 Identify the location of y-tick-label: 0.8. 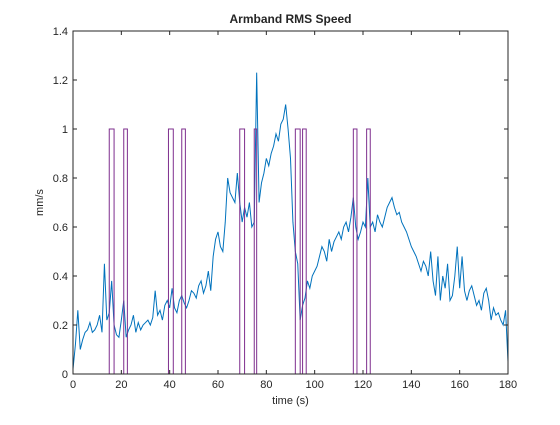
(60, 179).